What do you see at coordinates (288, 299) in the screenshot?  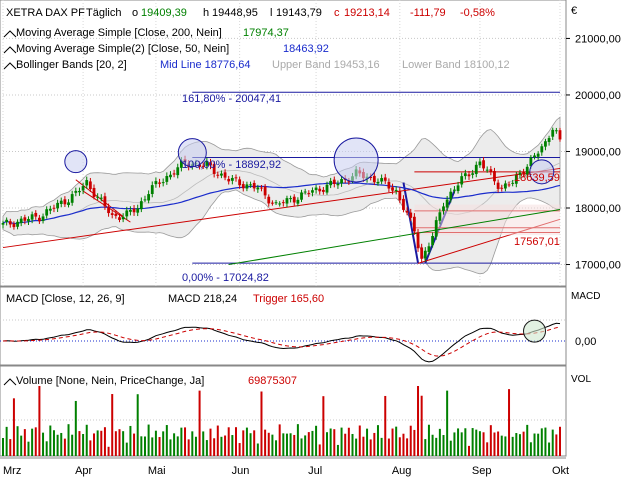 I see `macd-trigger: Trigger 165,60` at bounding box center [288, 299].